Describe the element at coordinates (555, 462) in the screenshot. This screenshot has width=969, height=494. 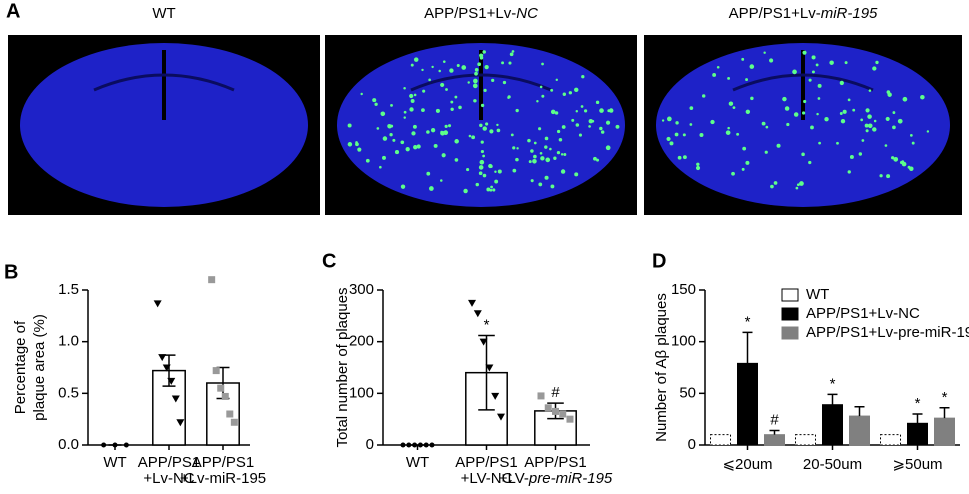
I see `x-tick-label: APP/PS1` at that location.